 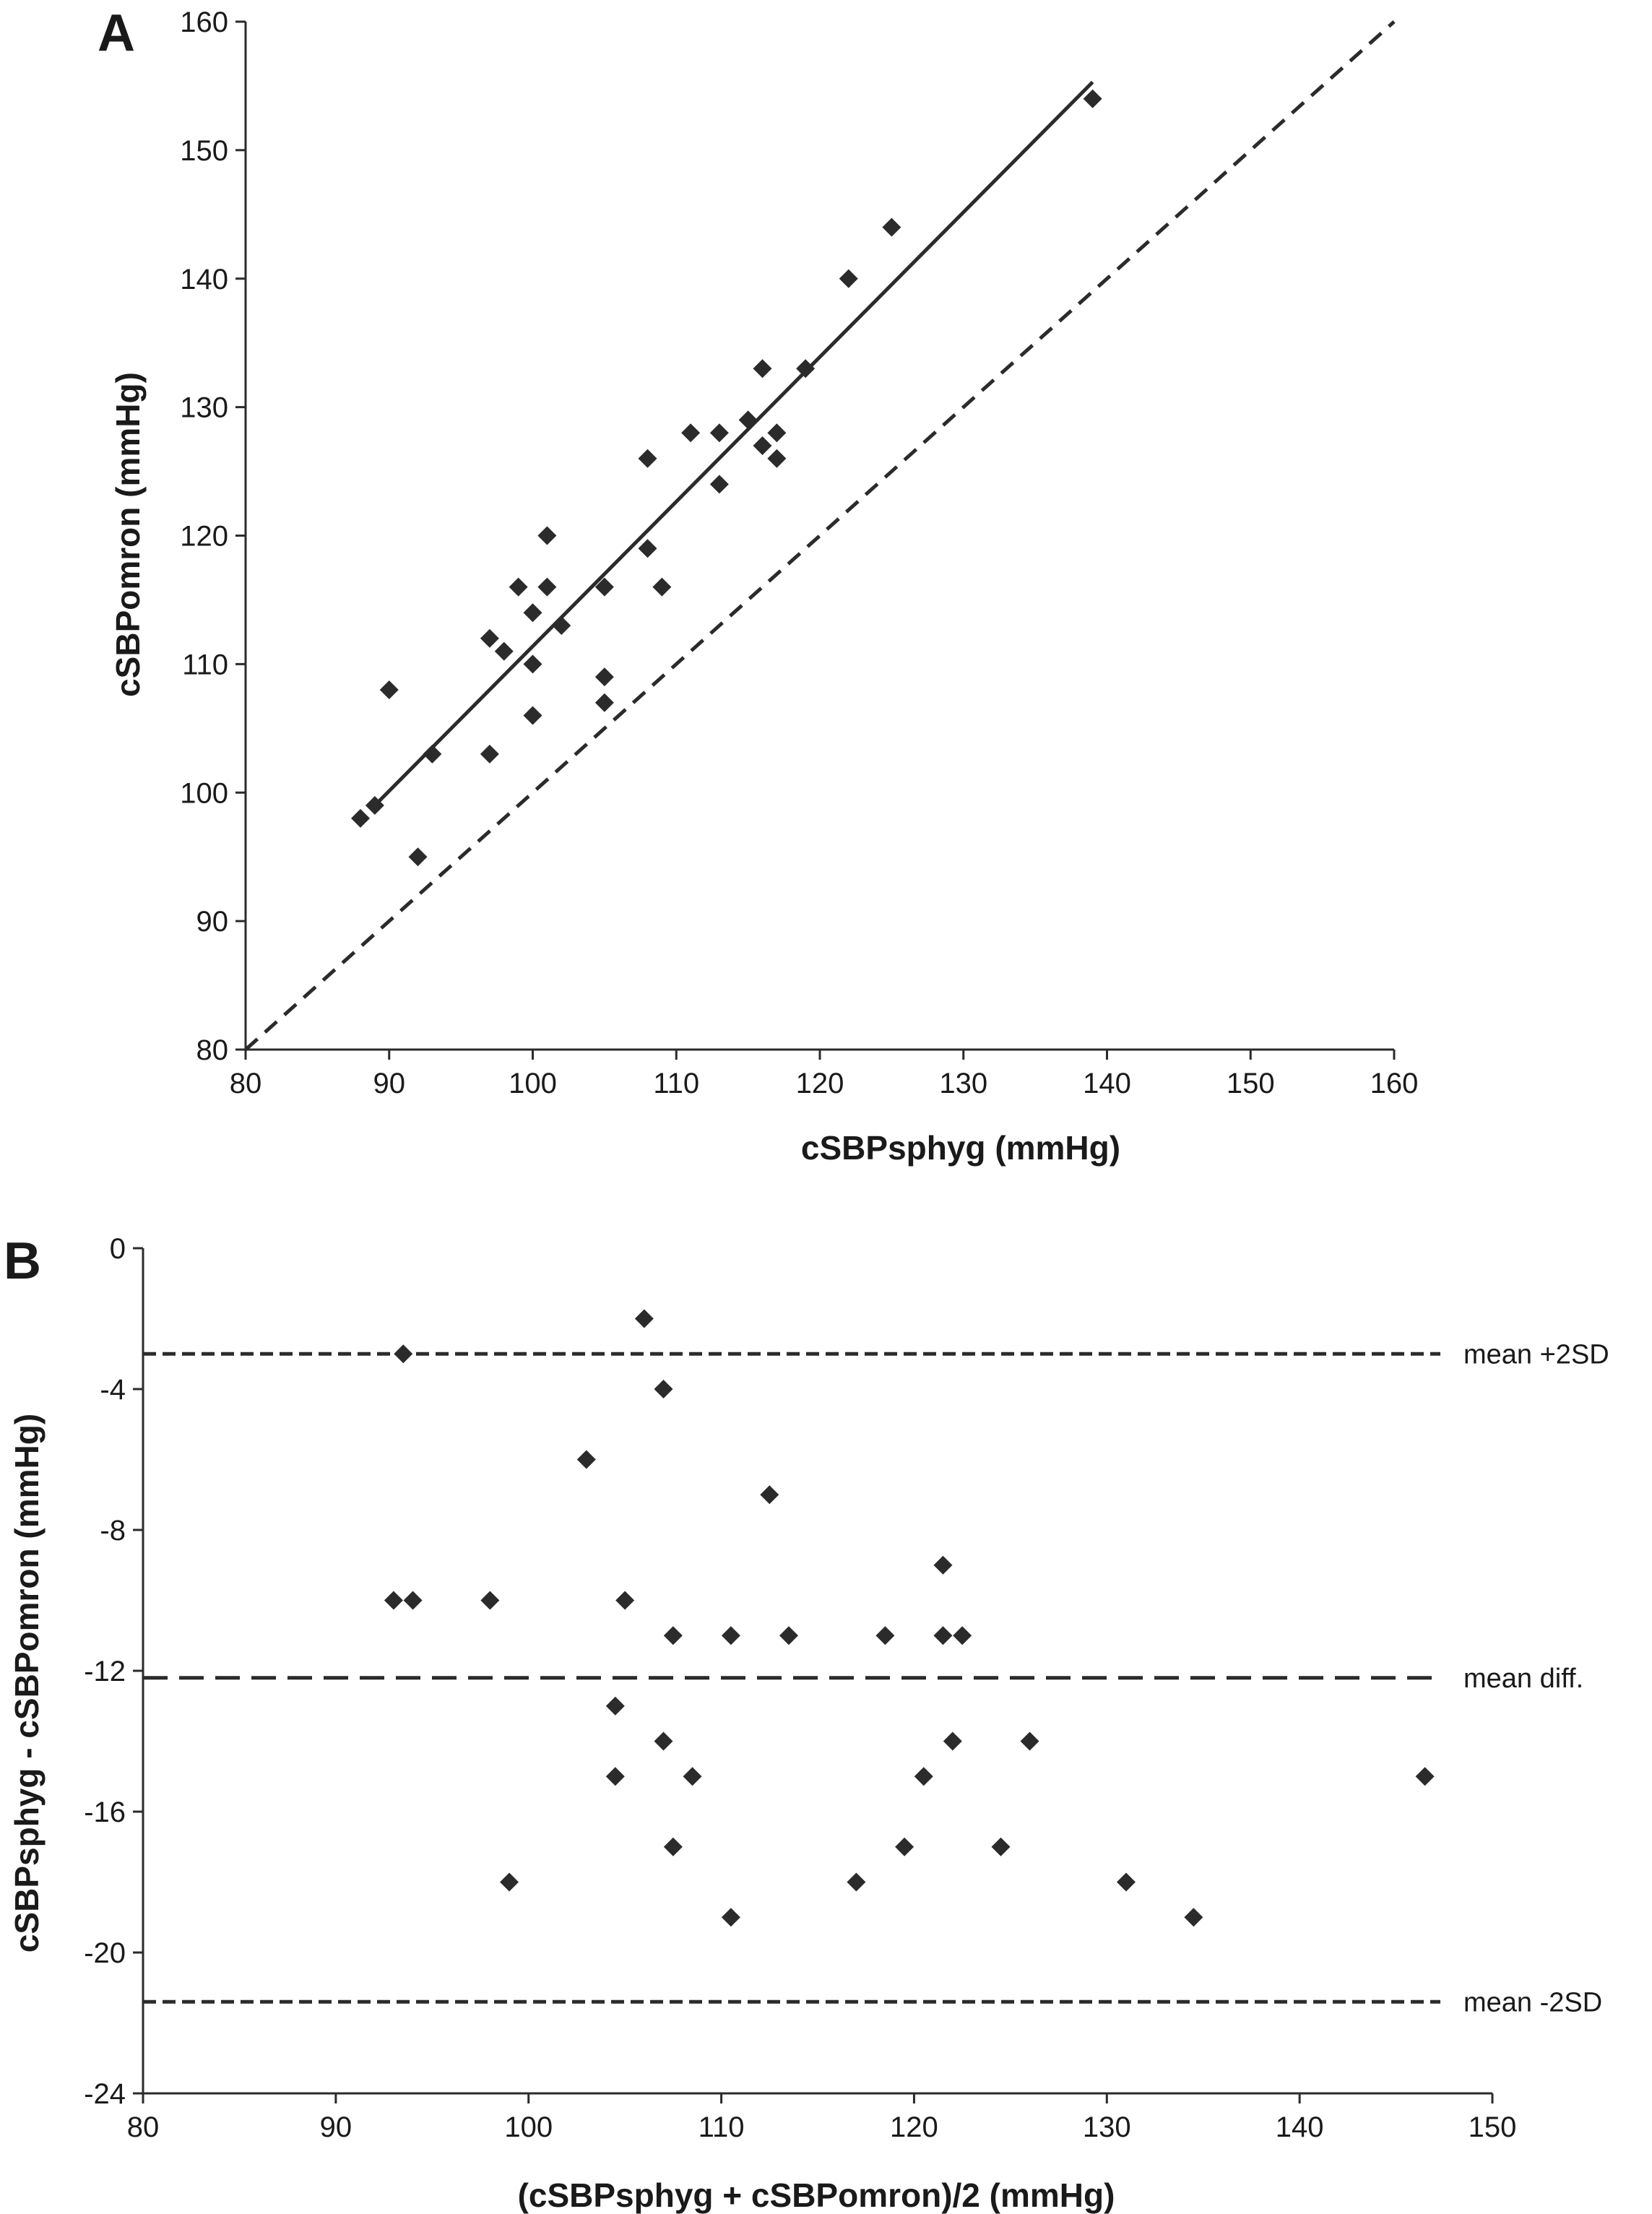 I want to click on panel-a-x-tick-label: 100, so click(x=533, y=1083).